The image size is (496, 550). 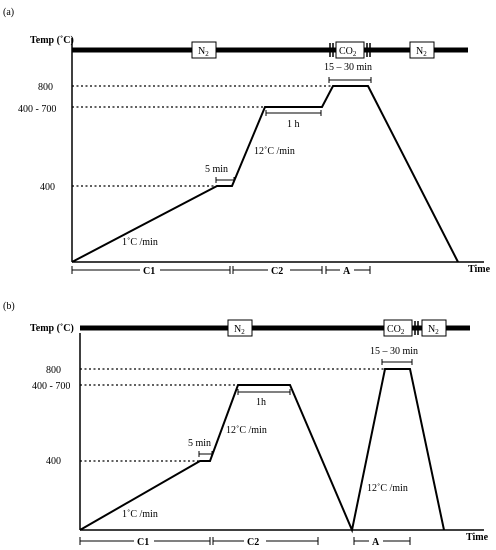 I want to click on panel-a-gas-box-co2: CO2, so click(x=350, y=50).